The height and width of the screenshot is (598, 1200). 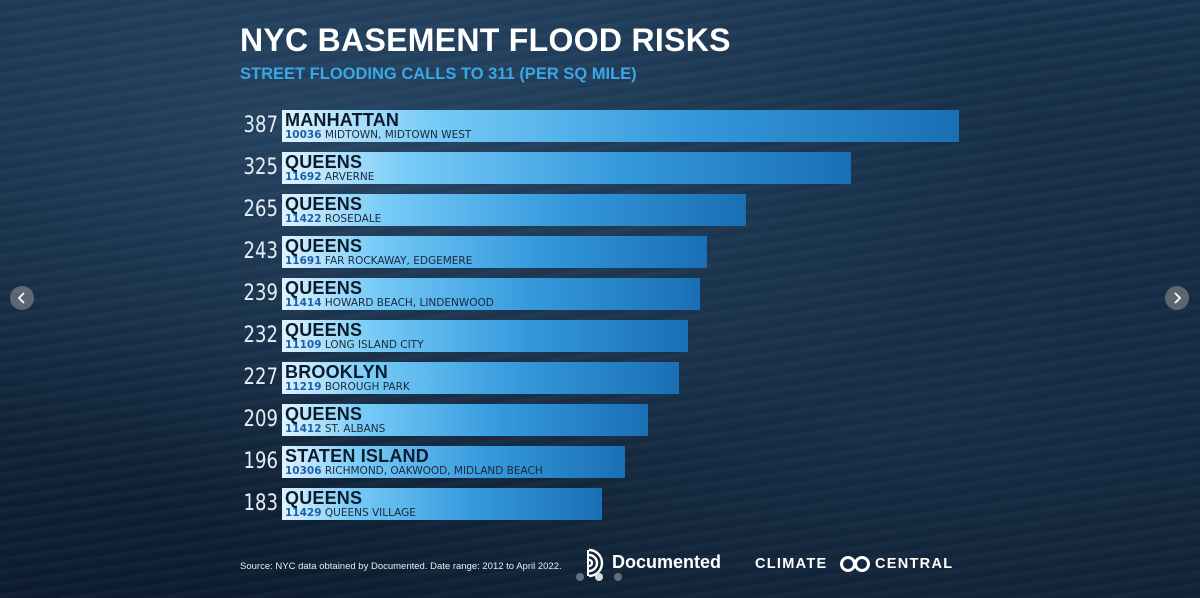 What do you see at coordinates (260, 125) in the screenshot?
I see `bar-value-label: 387` at bounding box center [260, 125].